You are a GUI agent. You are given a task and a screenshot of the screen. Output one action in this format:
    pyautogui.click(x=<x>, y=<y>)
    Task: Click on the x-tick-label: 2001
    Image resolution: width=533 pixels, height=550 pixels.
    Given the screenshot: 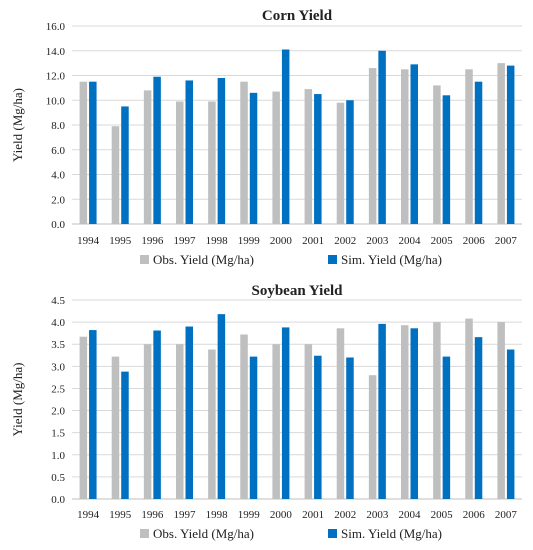 What is the action you would take?
    pyautogui.click(x=313, y=515)
    